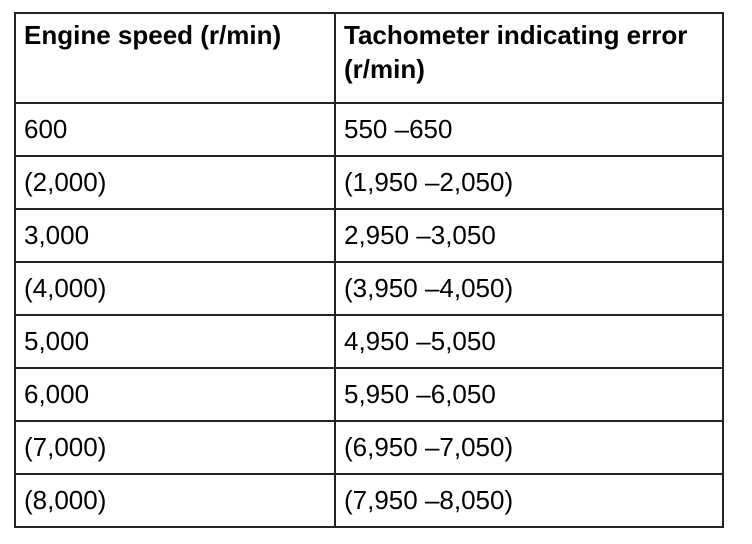 The height and width of the screenshot is (544, 752). Describe the element at coordinates (529, 500) in the screenshot. I see `table-cell: (7,950 –8,050)` at that location.